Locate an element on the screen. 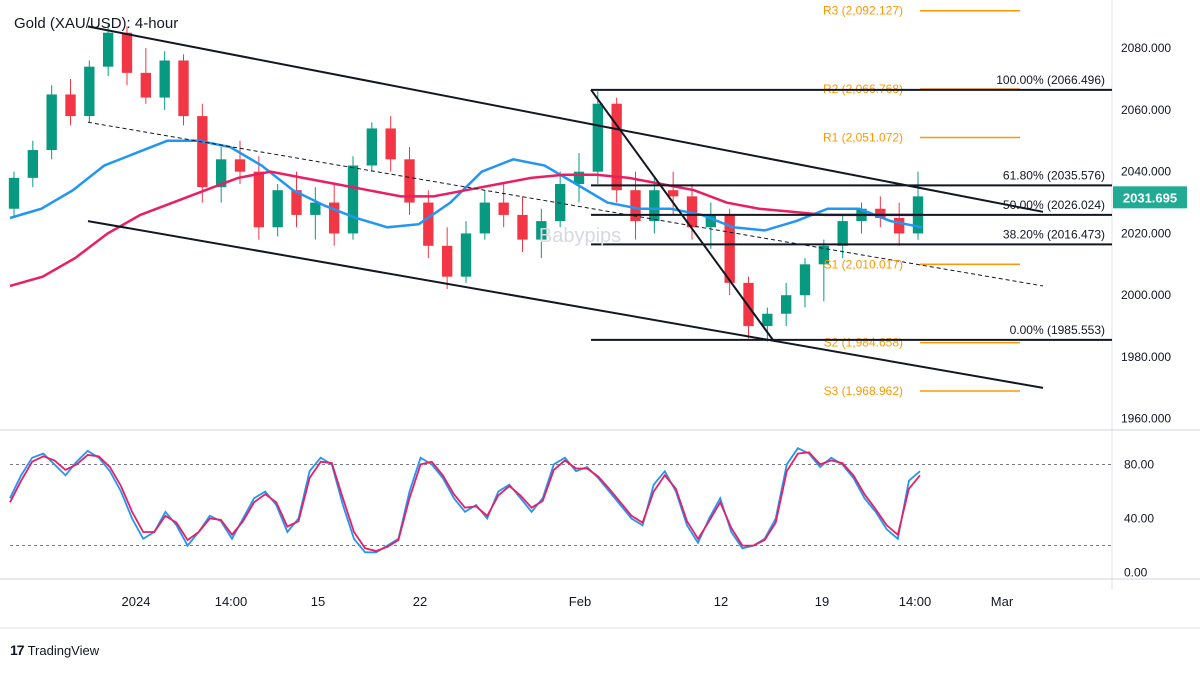 This screenshot has height=680, width=1200. fib-level-label: 50.00% (2026.024) is located at coordinates (1054, 205).